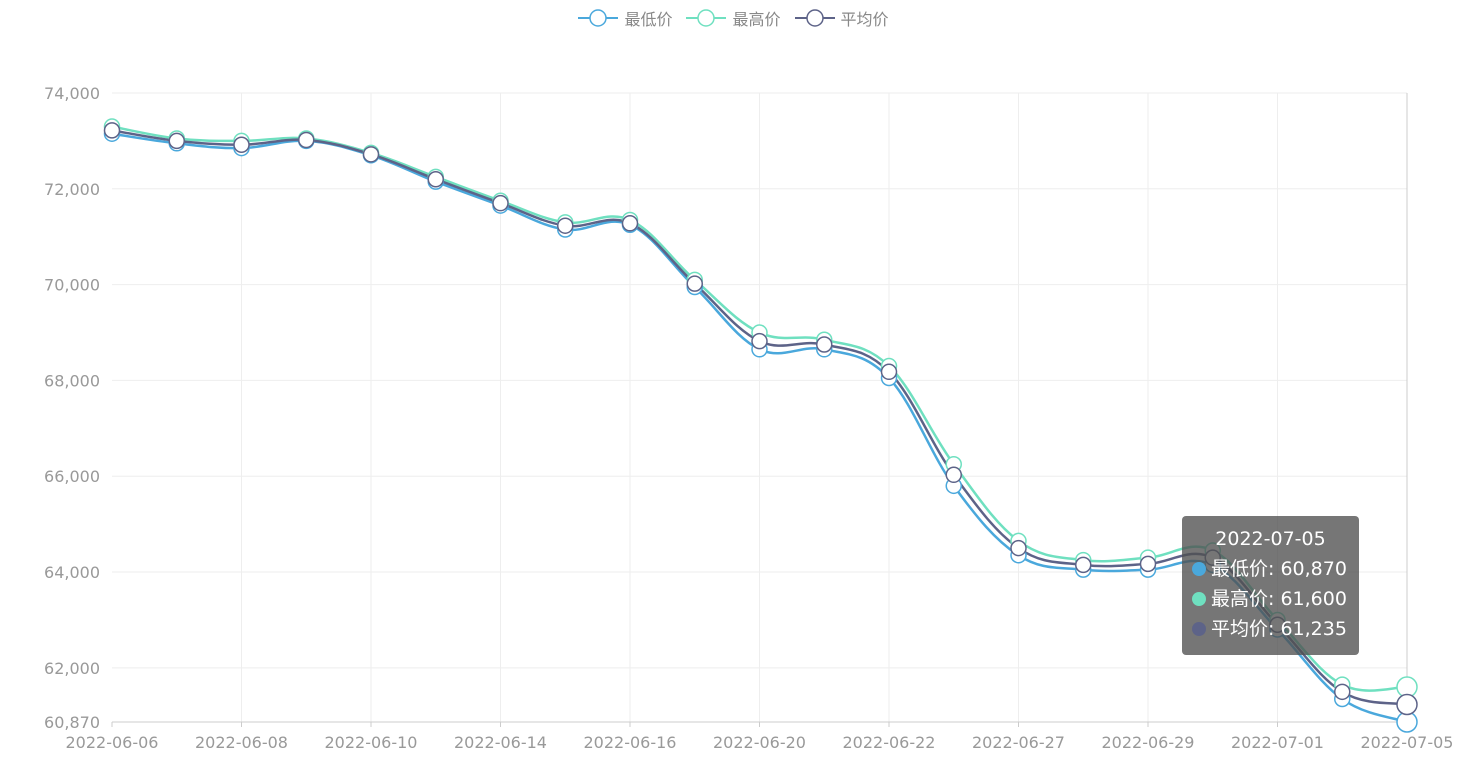  What do you see at coordinates (500, 742) in the screenshot?
I see `x-tick-label: 2022-06-14` at bounding box center [500, 742].